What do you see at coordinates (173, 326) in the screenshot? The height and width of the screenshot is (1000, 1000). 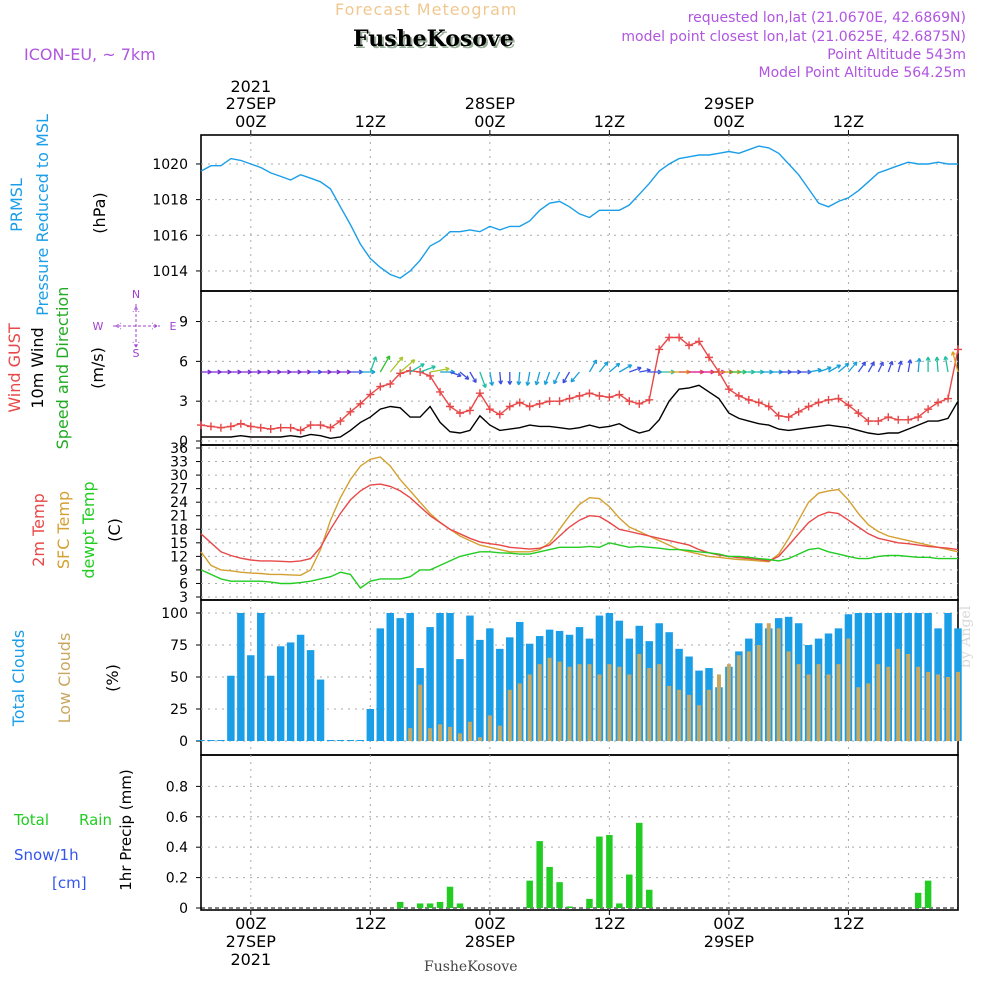 I see `compass-east: E` at bounding box center [173, 326].